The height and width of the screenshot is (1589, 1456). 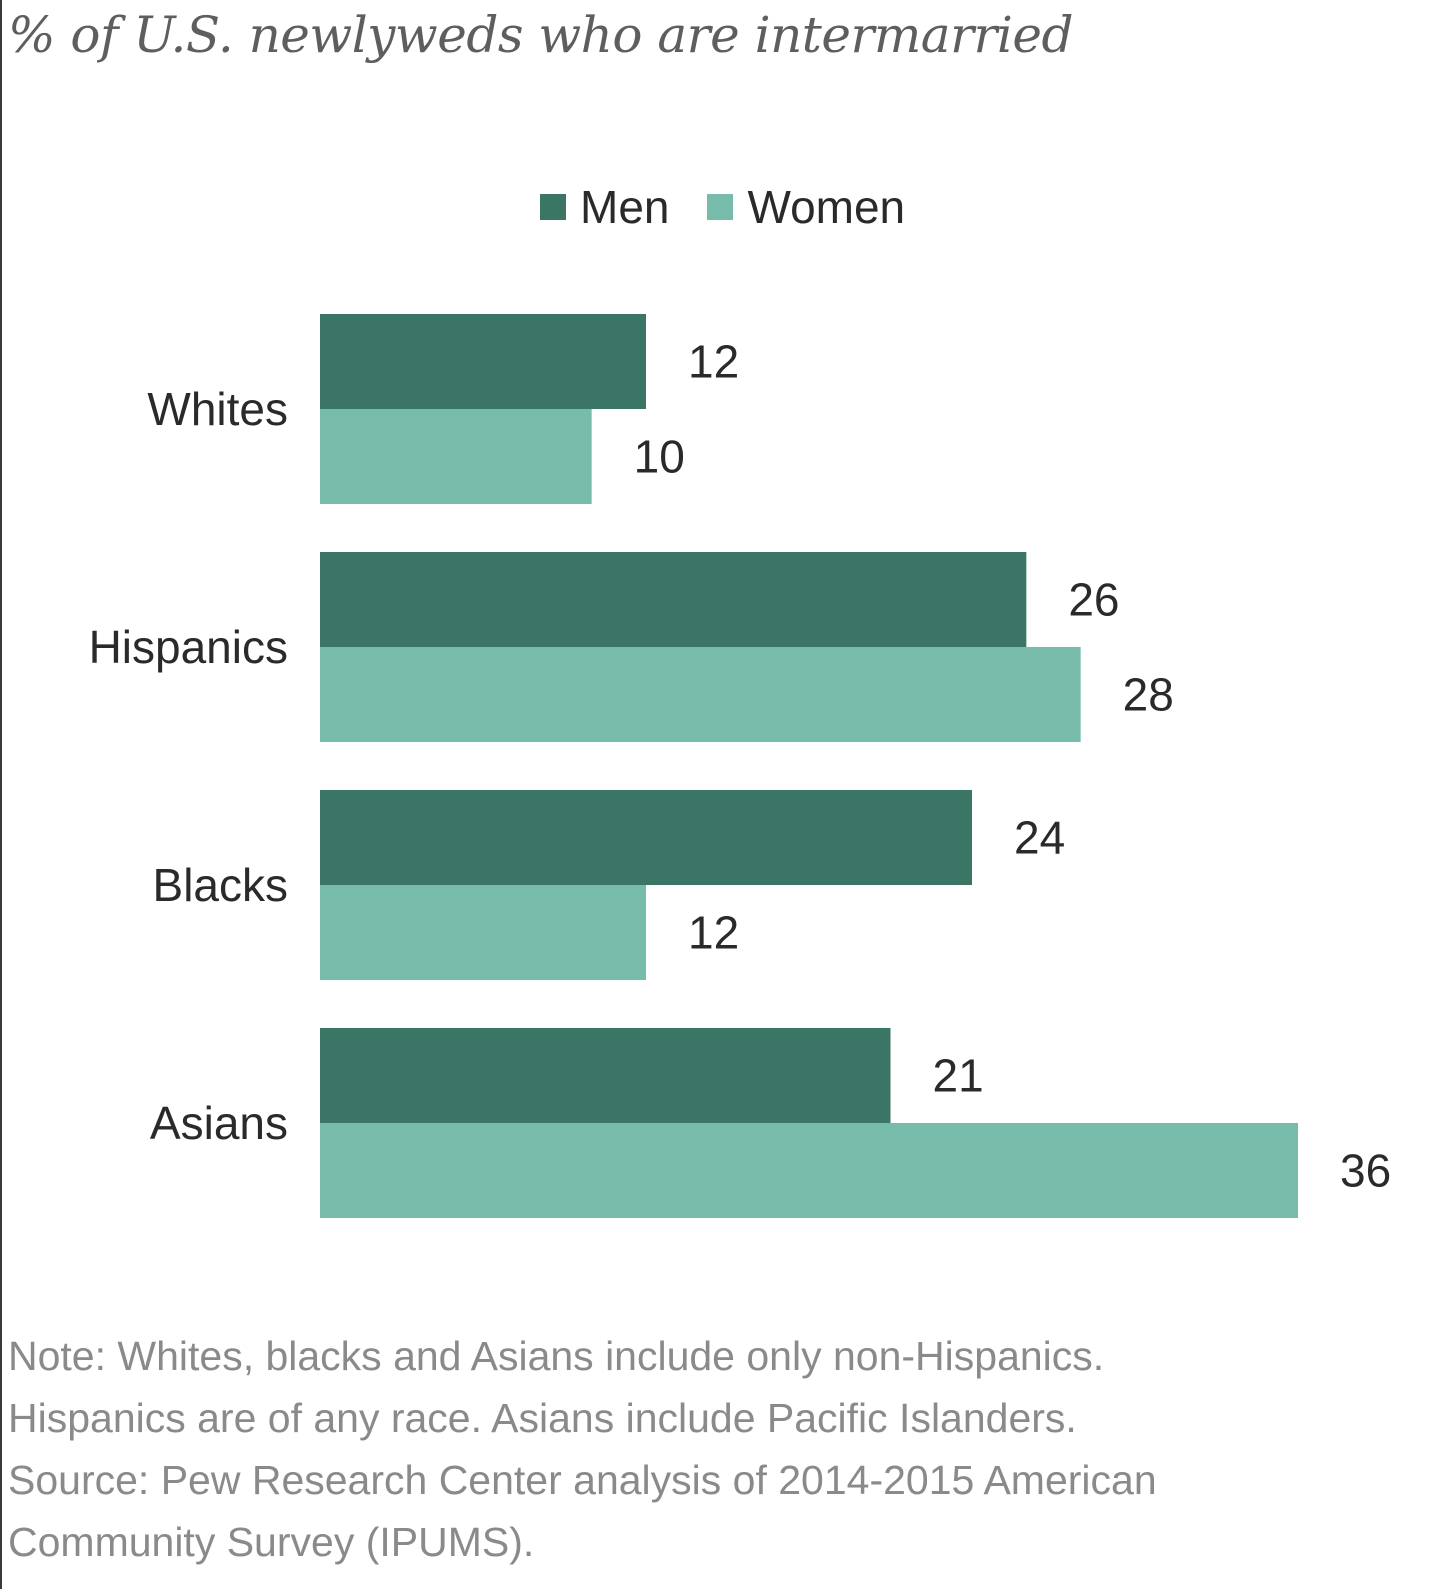 I want to click on legend-item-women: Women, so click(x=806, y=207).